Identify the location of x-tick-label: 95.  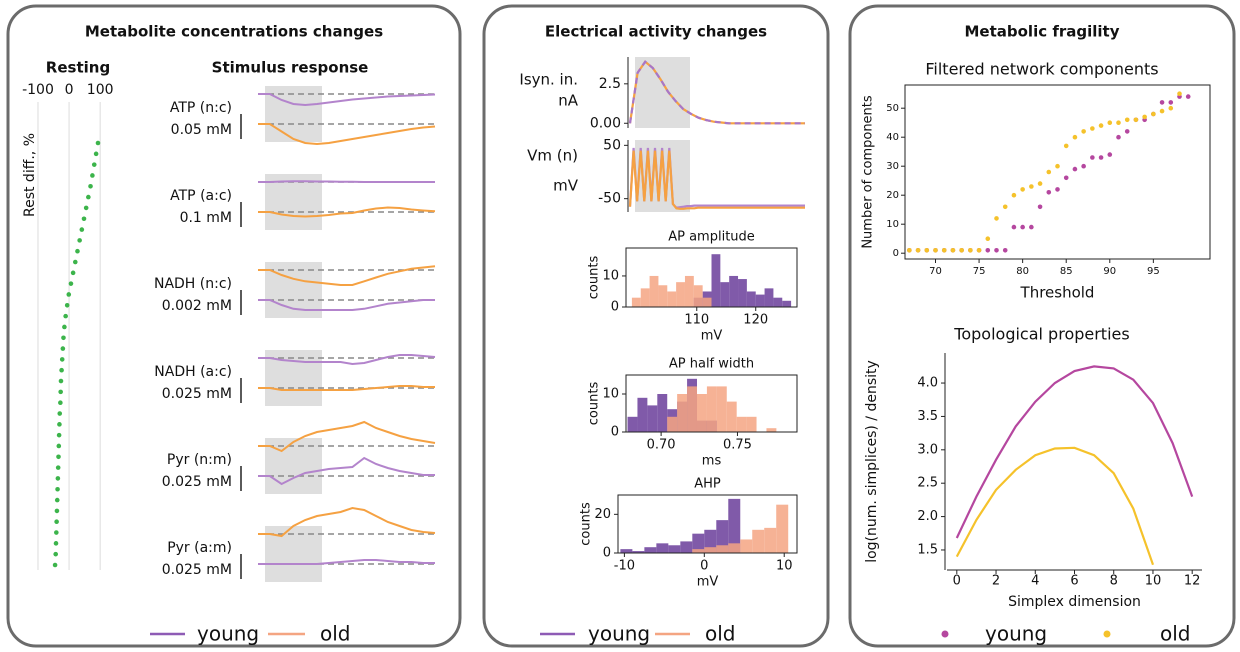
(1153, 271).